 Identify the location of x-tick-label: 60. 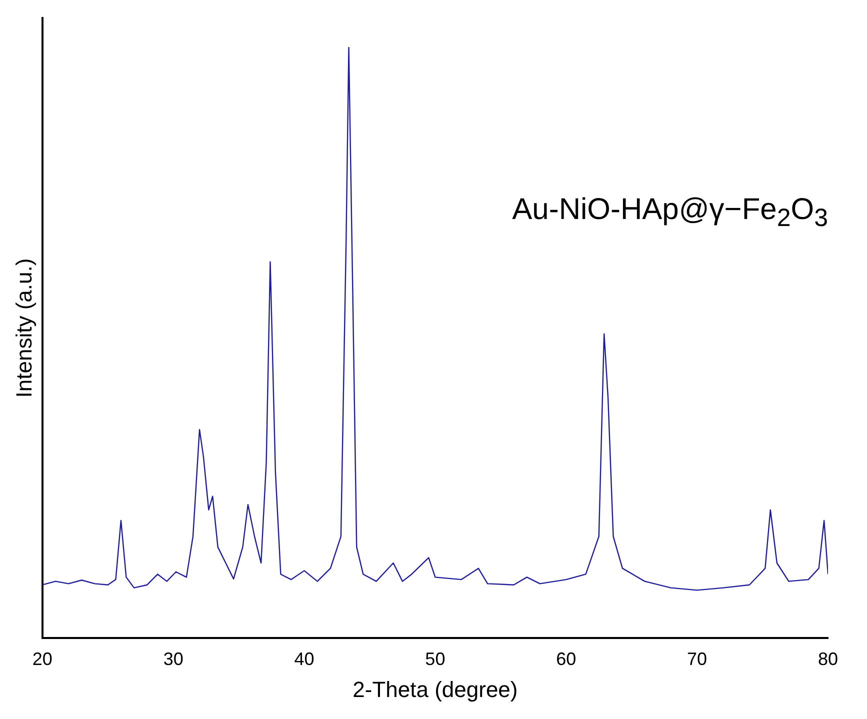
(566, 658).